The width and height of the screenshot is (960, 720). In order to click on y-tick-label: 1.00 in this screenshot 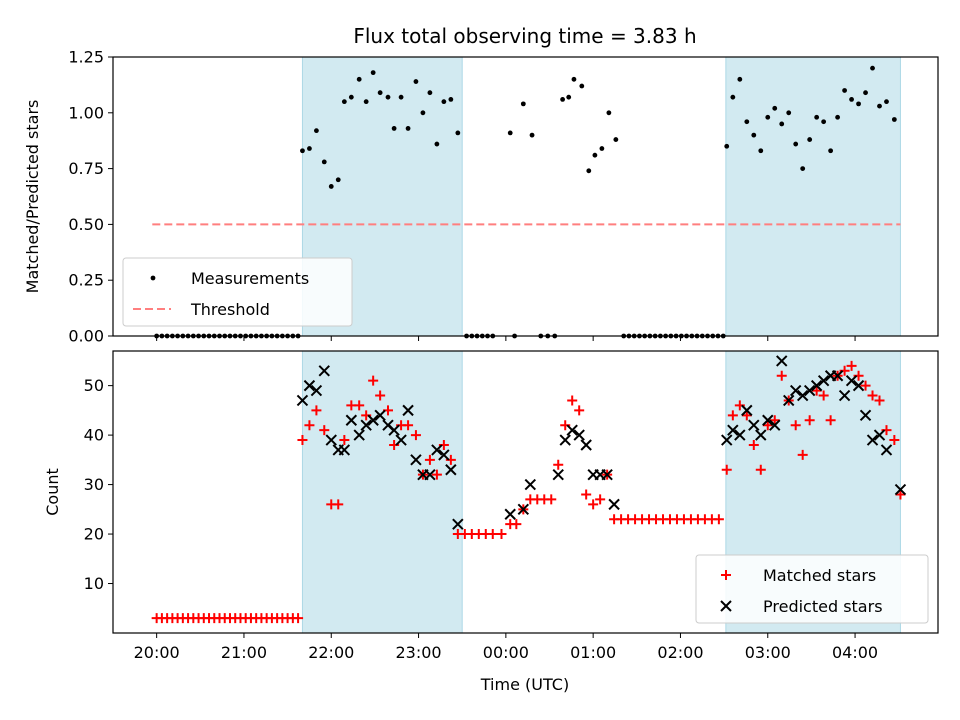, I will do `click(86, 112)`.